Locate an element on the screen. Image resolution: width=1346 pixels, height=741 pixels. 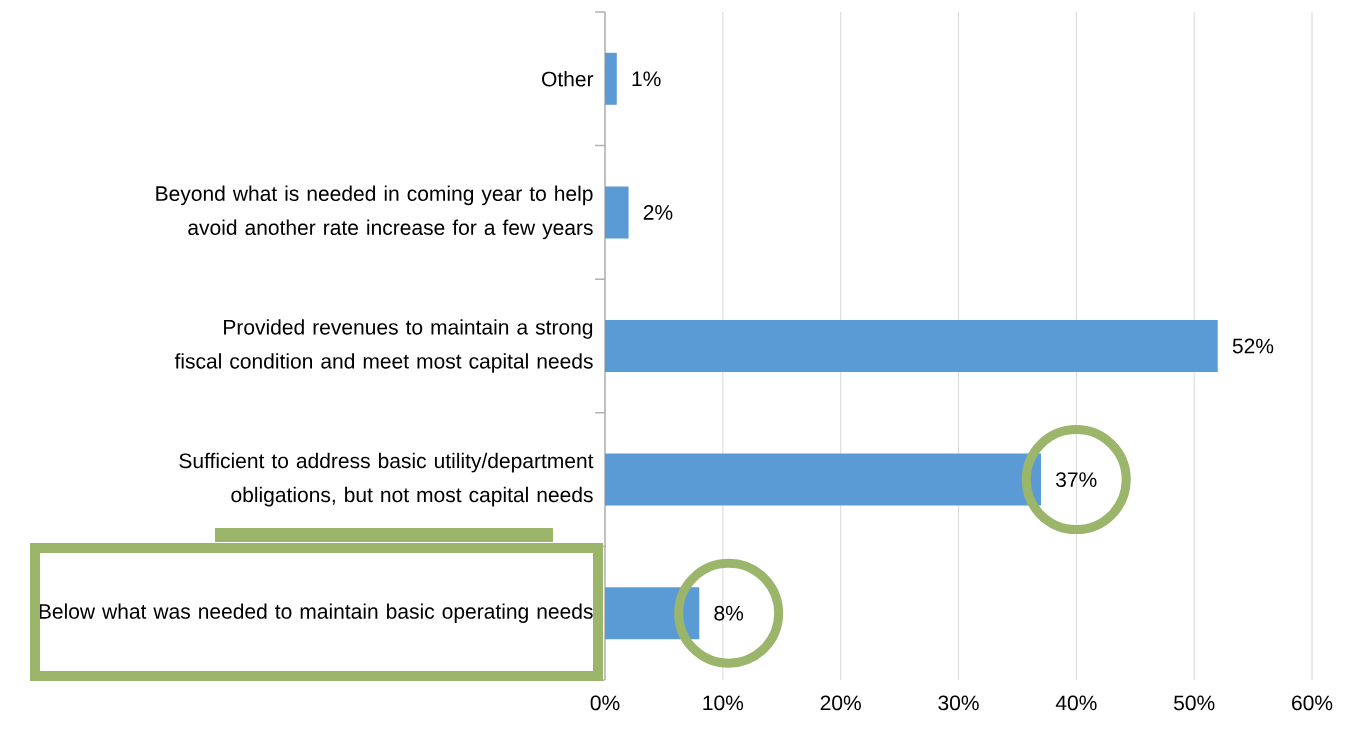
data-label: 1% is located at coordinates (646, 79).